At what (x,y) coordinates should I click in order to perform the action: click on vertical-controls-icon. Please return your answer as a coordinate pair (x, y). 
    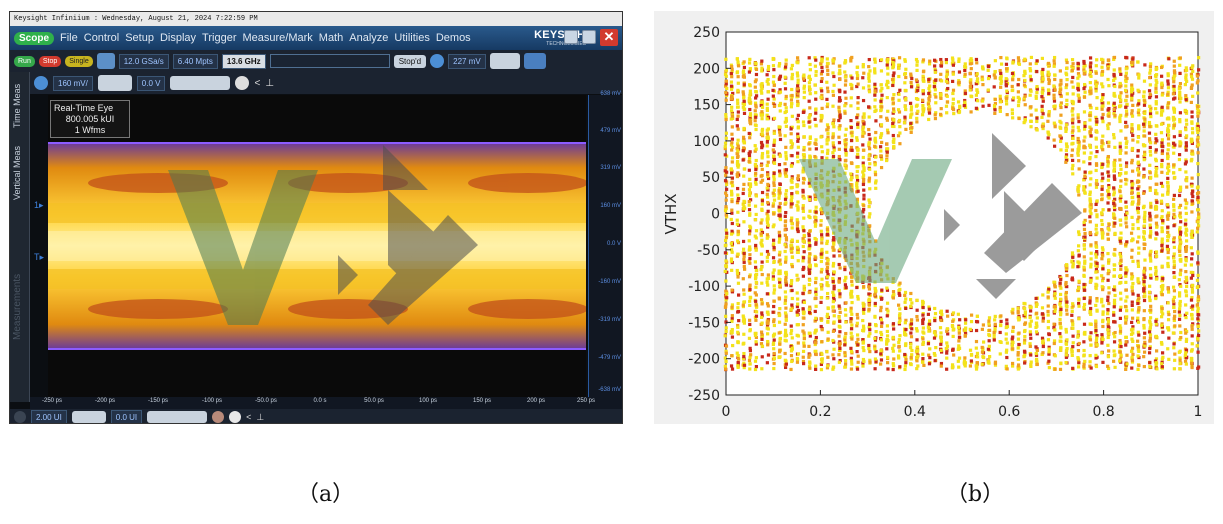
    Looking at the image, I should click on (200, 83).